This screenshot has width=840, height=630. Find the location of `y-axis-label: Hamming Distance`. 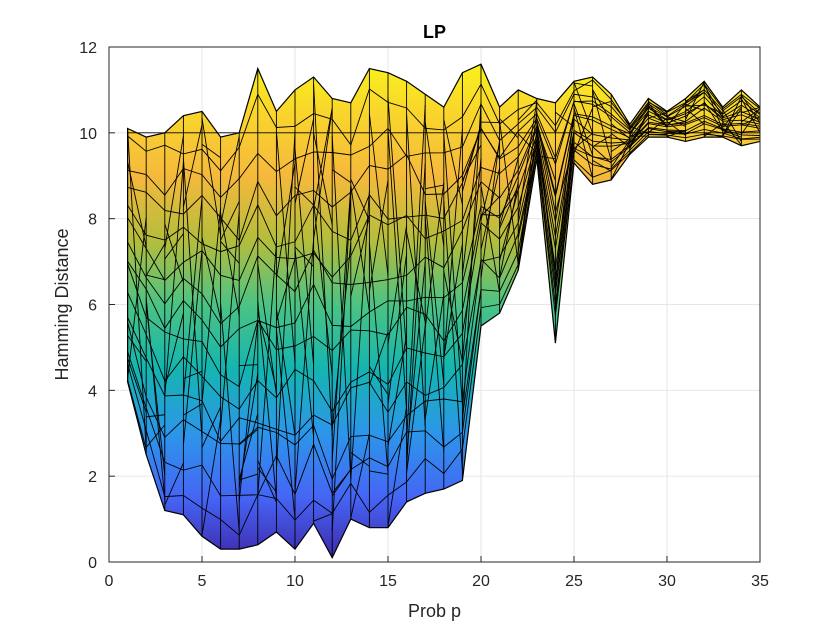

y-axis-label: Hamming Distance is located at coordinates (62, 304).